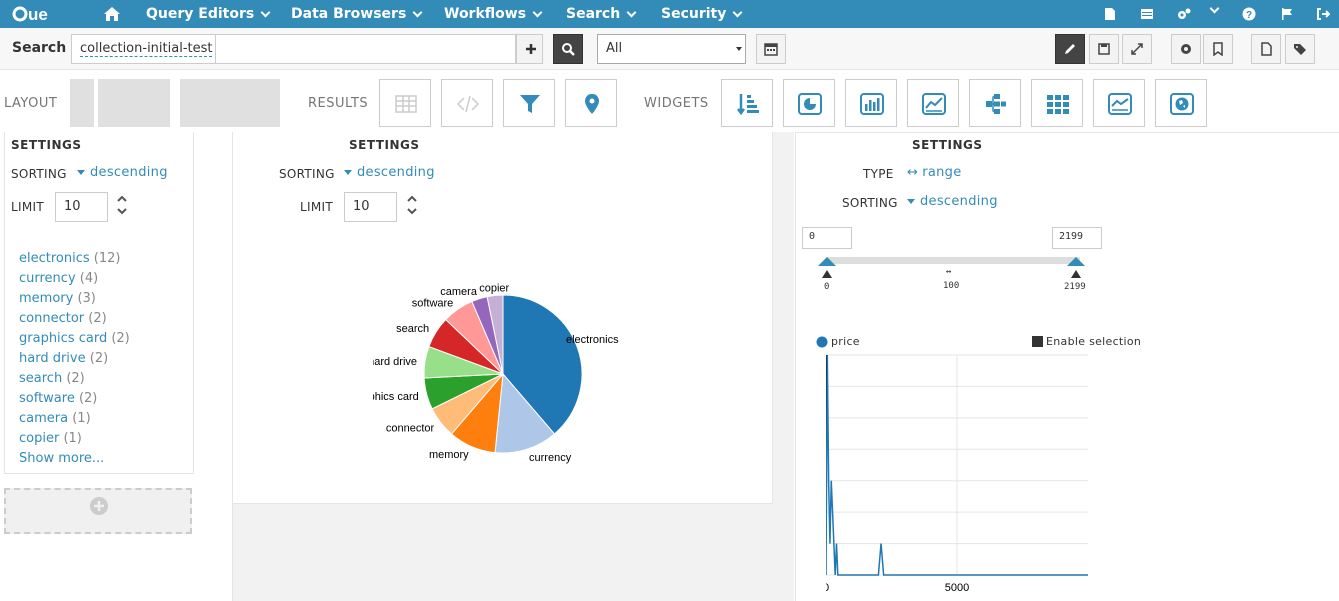 This screenshot has height=601, width=1339. What do you see at coordinates (69, 258) in the screenshot?
I see `facet-item-electronics: electronics (12)` at bounding box center [69, 258].